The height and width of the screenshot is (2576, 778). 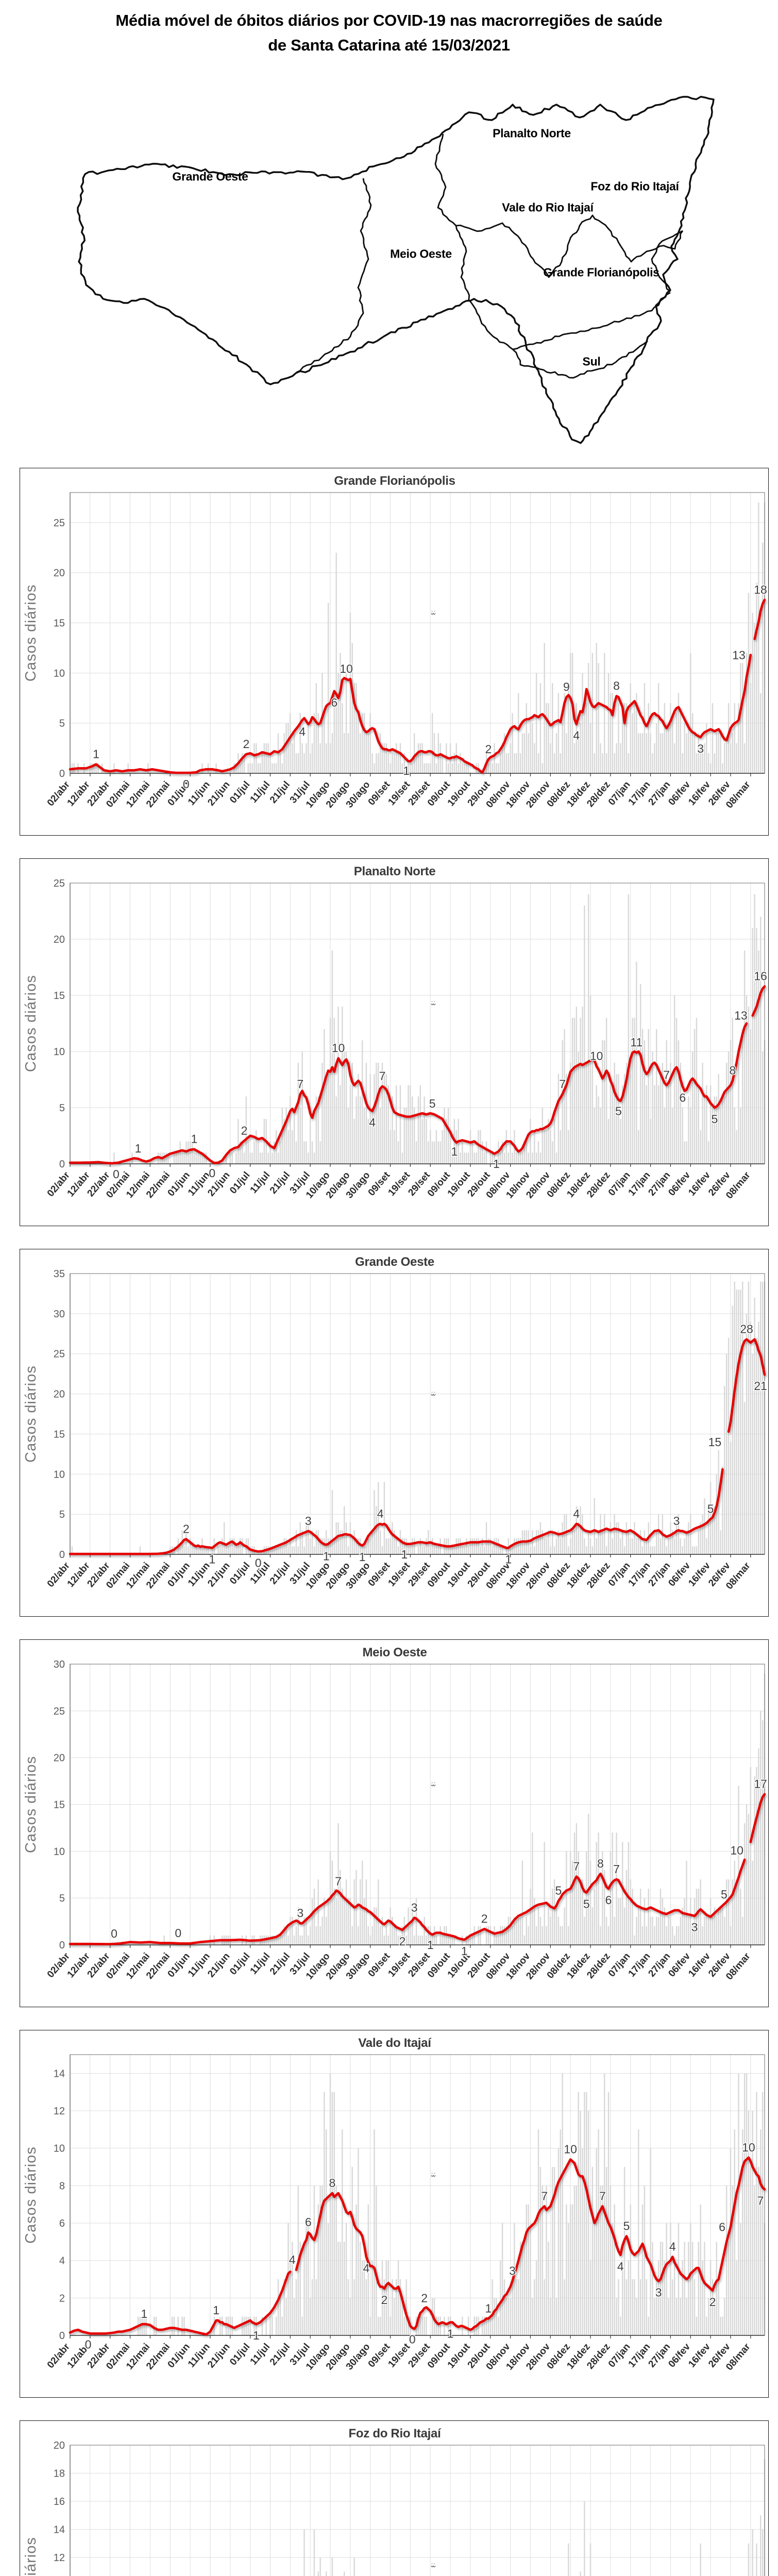 I want to click on ma-value-label: 21, so click(x=760, y=1386).